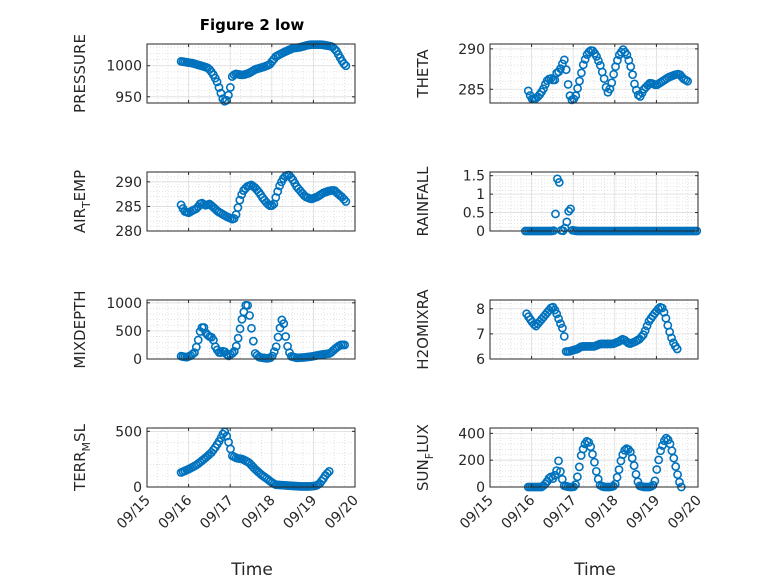 Image resolution: width=778 pixels, height=583 pixels. I want to click on x-tick-label: 09/15, so click(477, 513).